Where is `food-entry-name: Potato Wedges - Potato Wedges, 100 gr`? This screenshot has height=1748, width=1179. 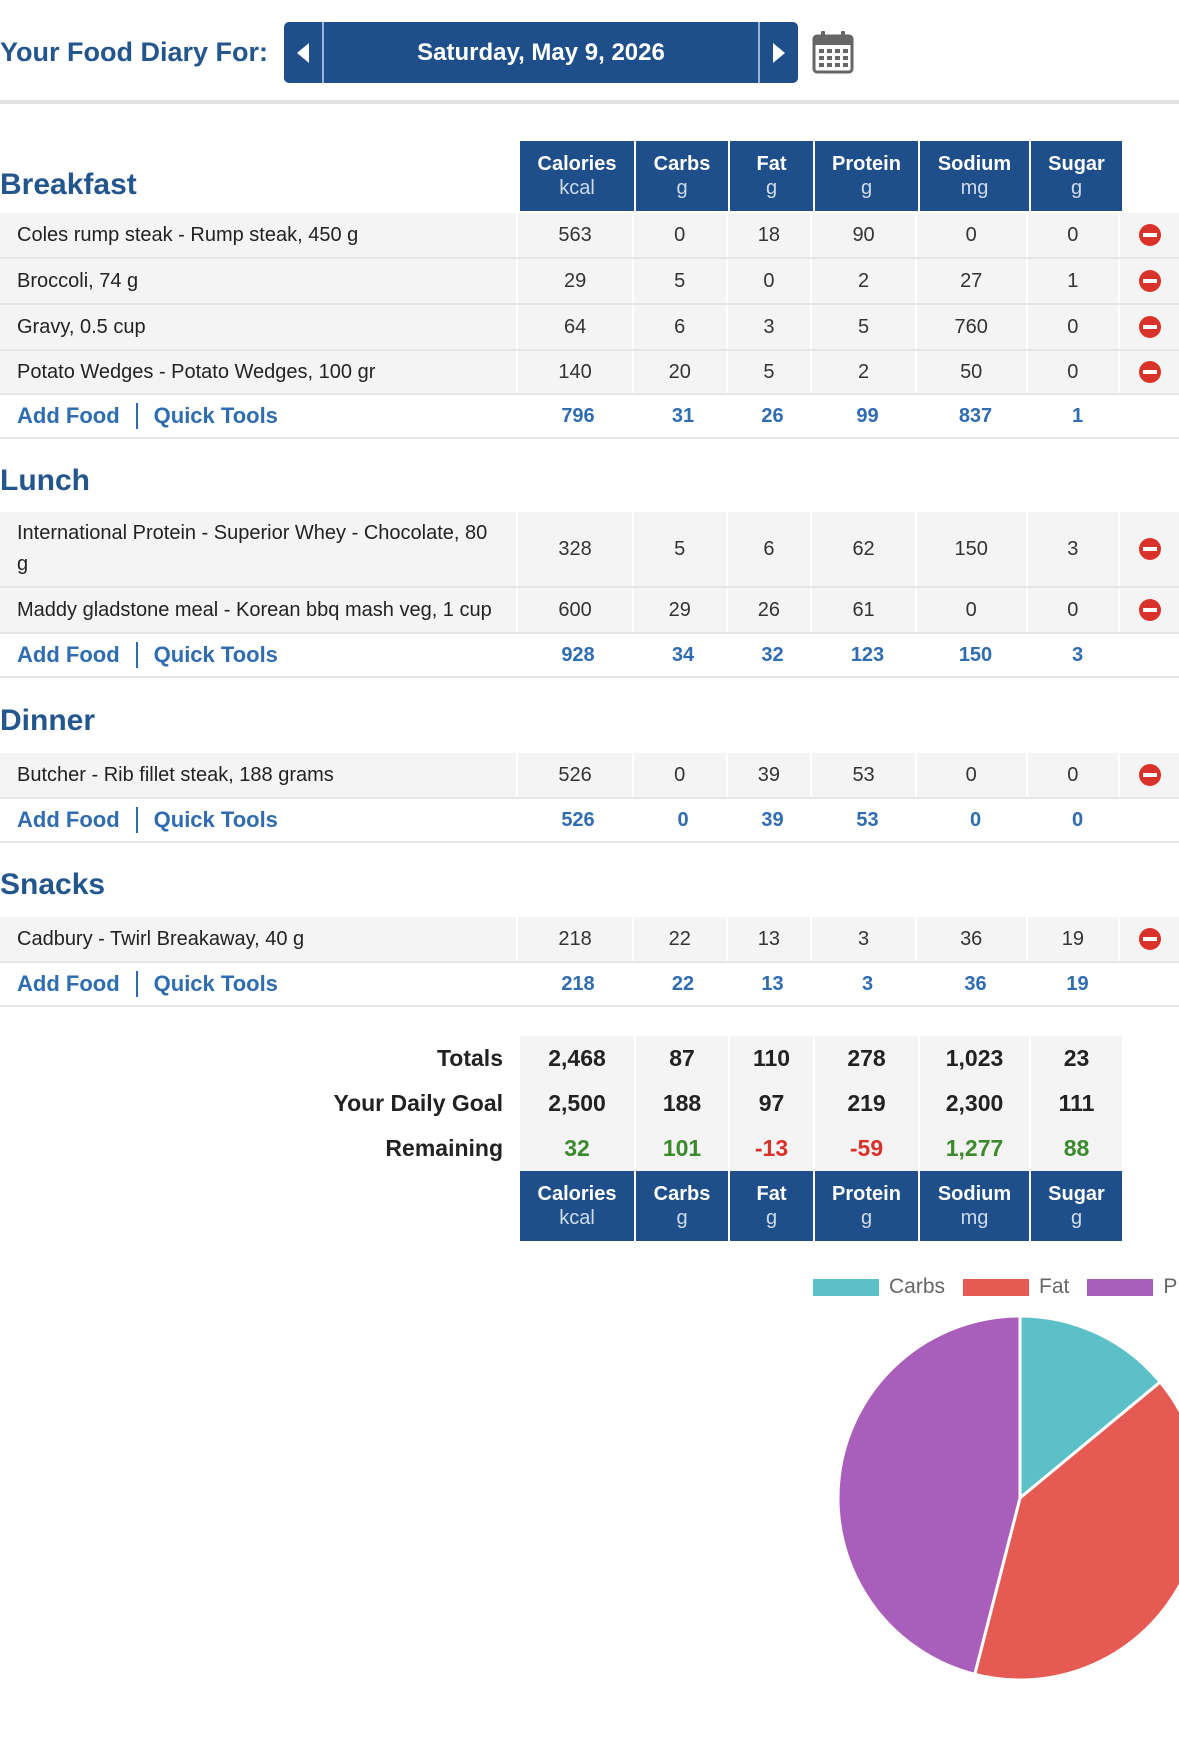
food-entry-name: Potato Wedges - Potato Wedges, 100 gr is located at coordinates (259, 372).